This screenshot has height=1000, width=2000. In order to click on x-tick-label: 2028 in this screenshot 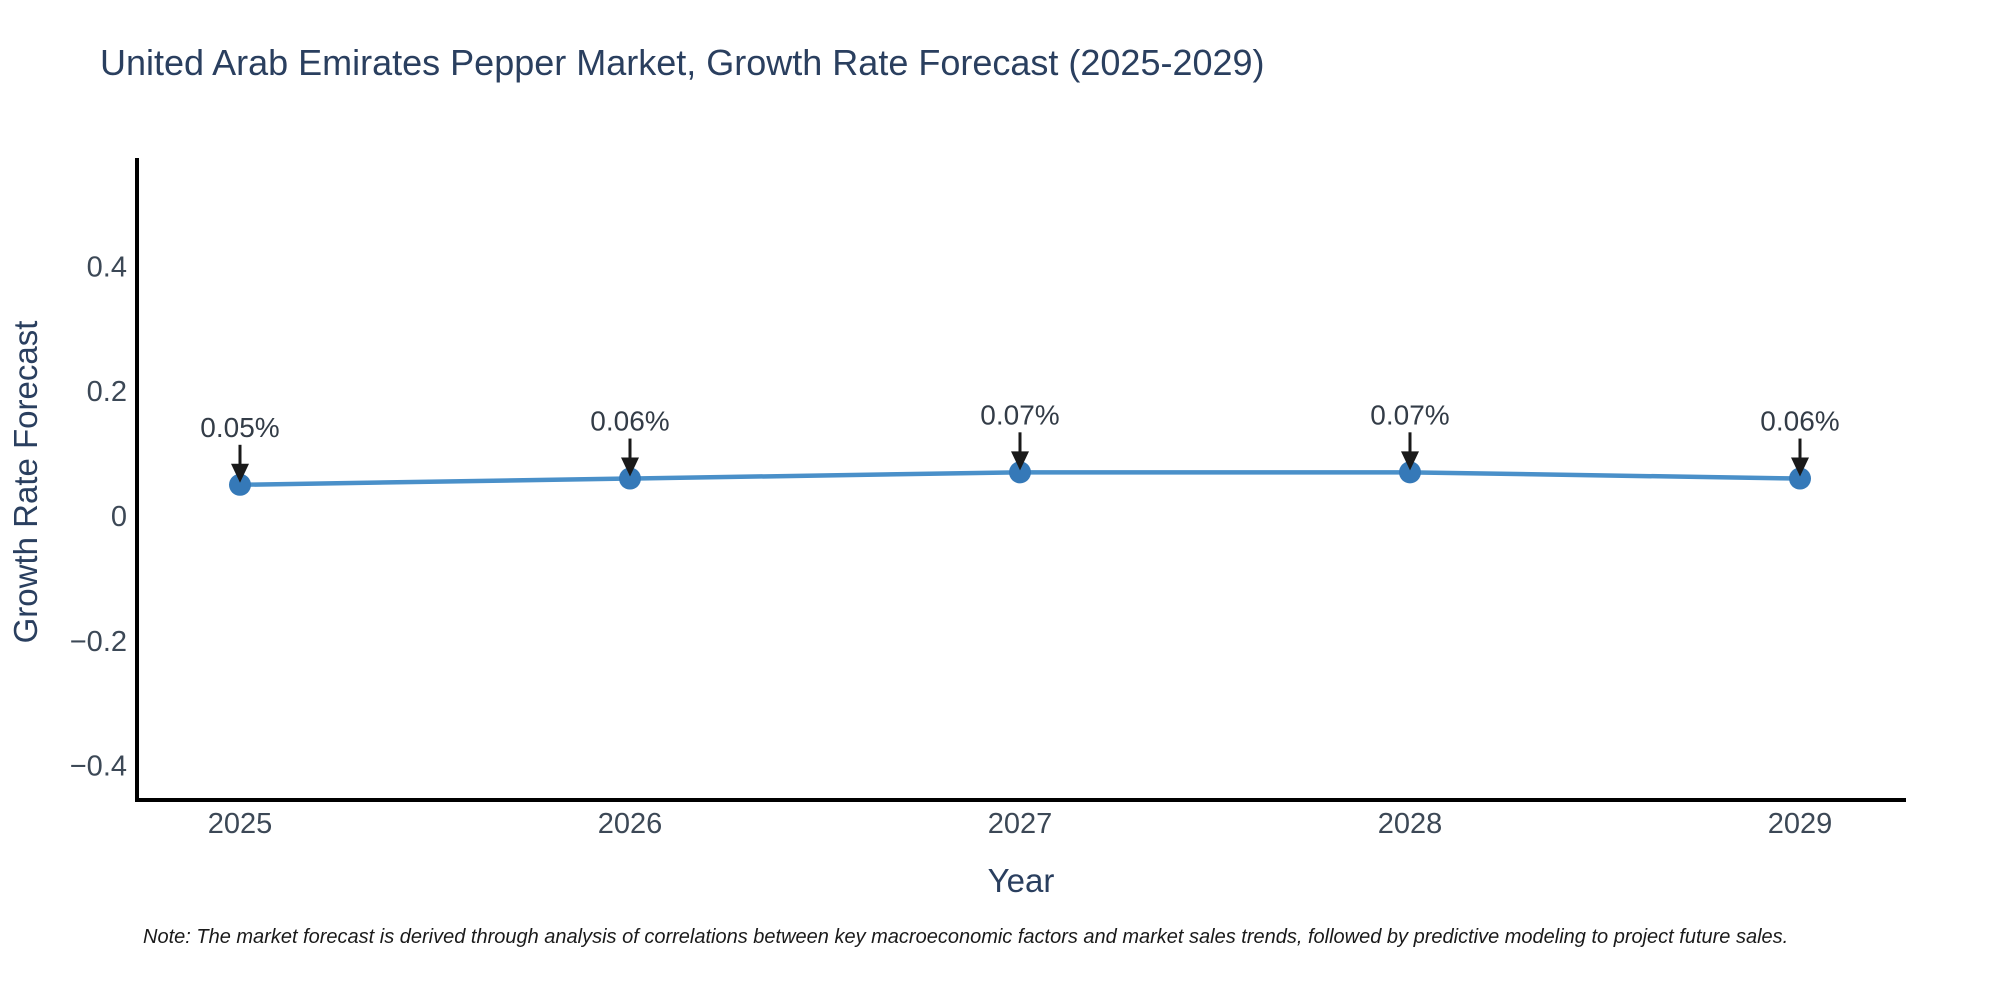, I will do `click(1410, 824)`.